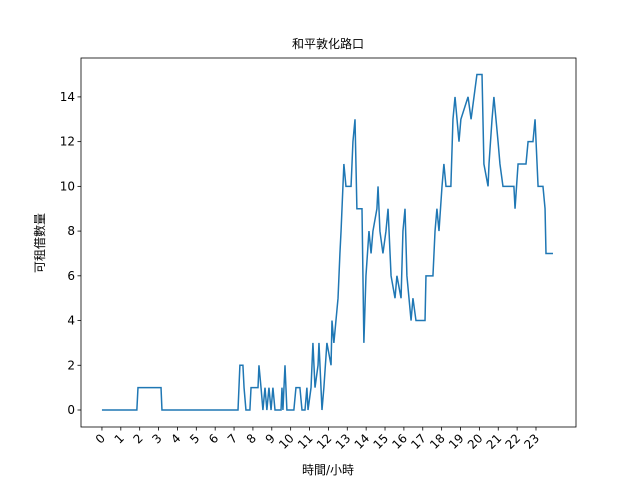  What do you see at coordinates (418, 441) in the screenshot?
I see `x-tick-label: 17` at bounding box center [418, 441].